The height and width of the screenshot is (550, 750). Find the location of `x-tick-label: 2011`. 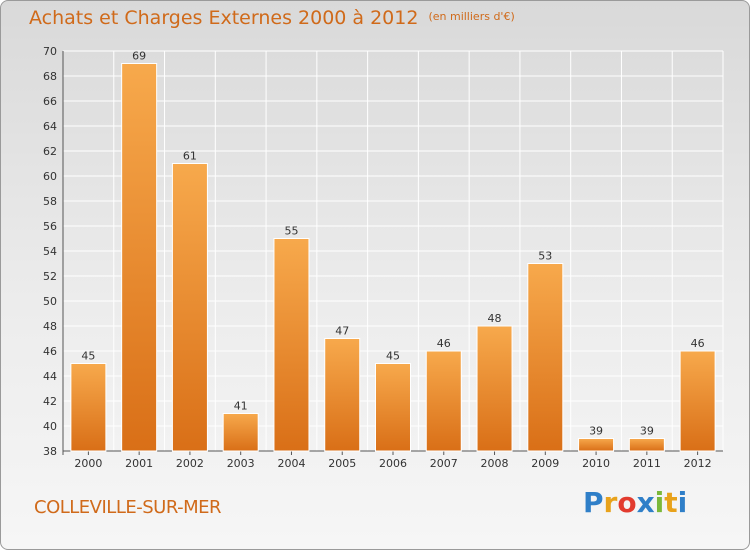

x-tick-label: 2011 is located at coordinates (647, 463).